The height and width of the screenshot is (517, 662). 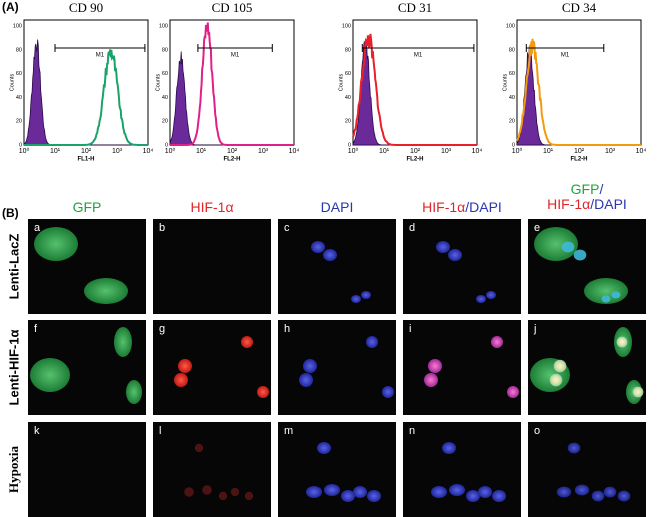 I want to click on column-header: DAPI, so click(x=337, y=207).